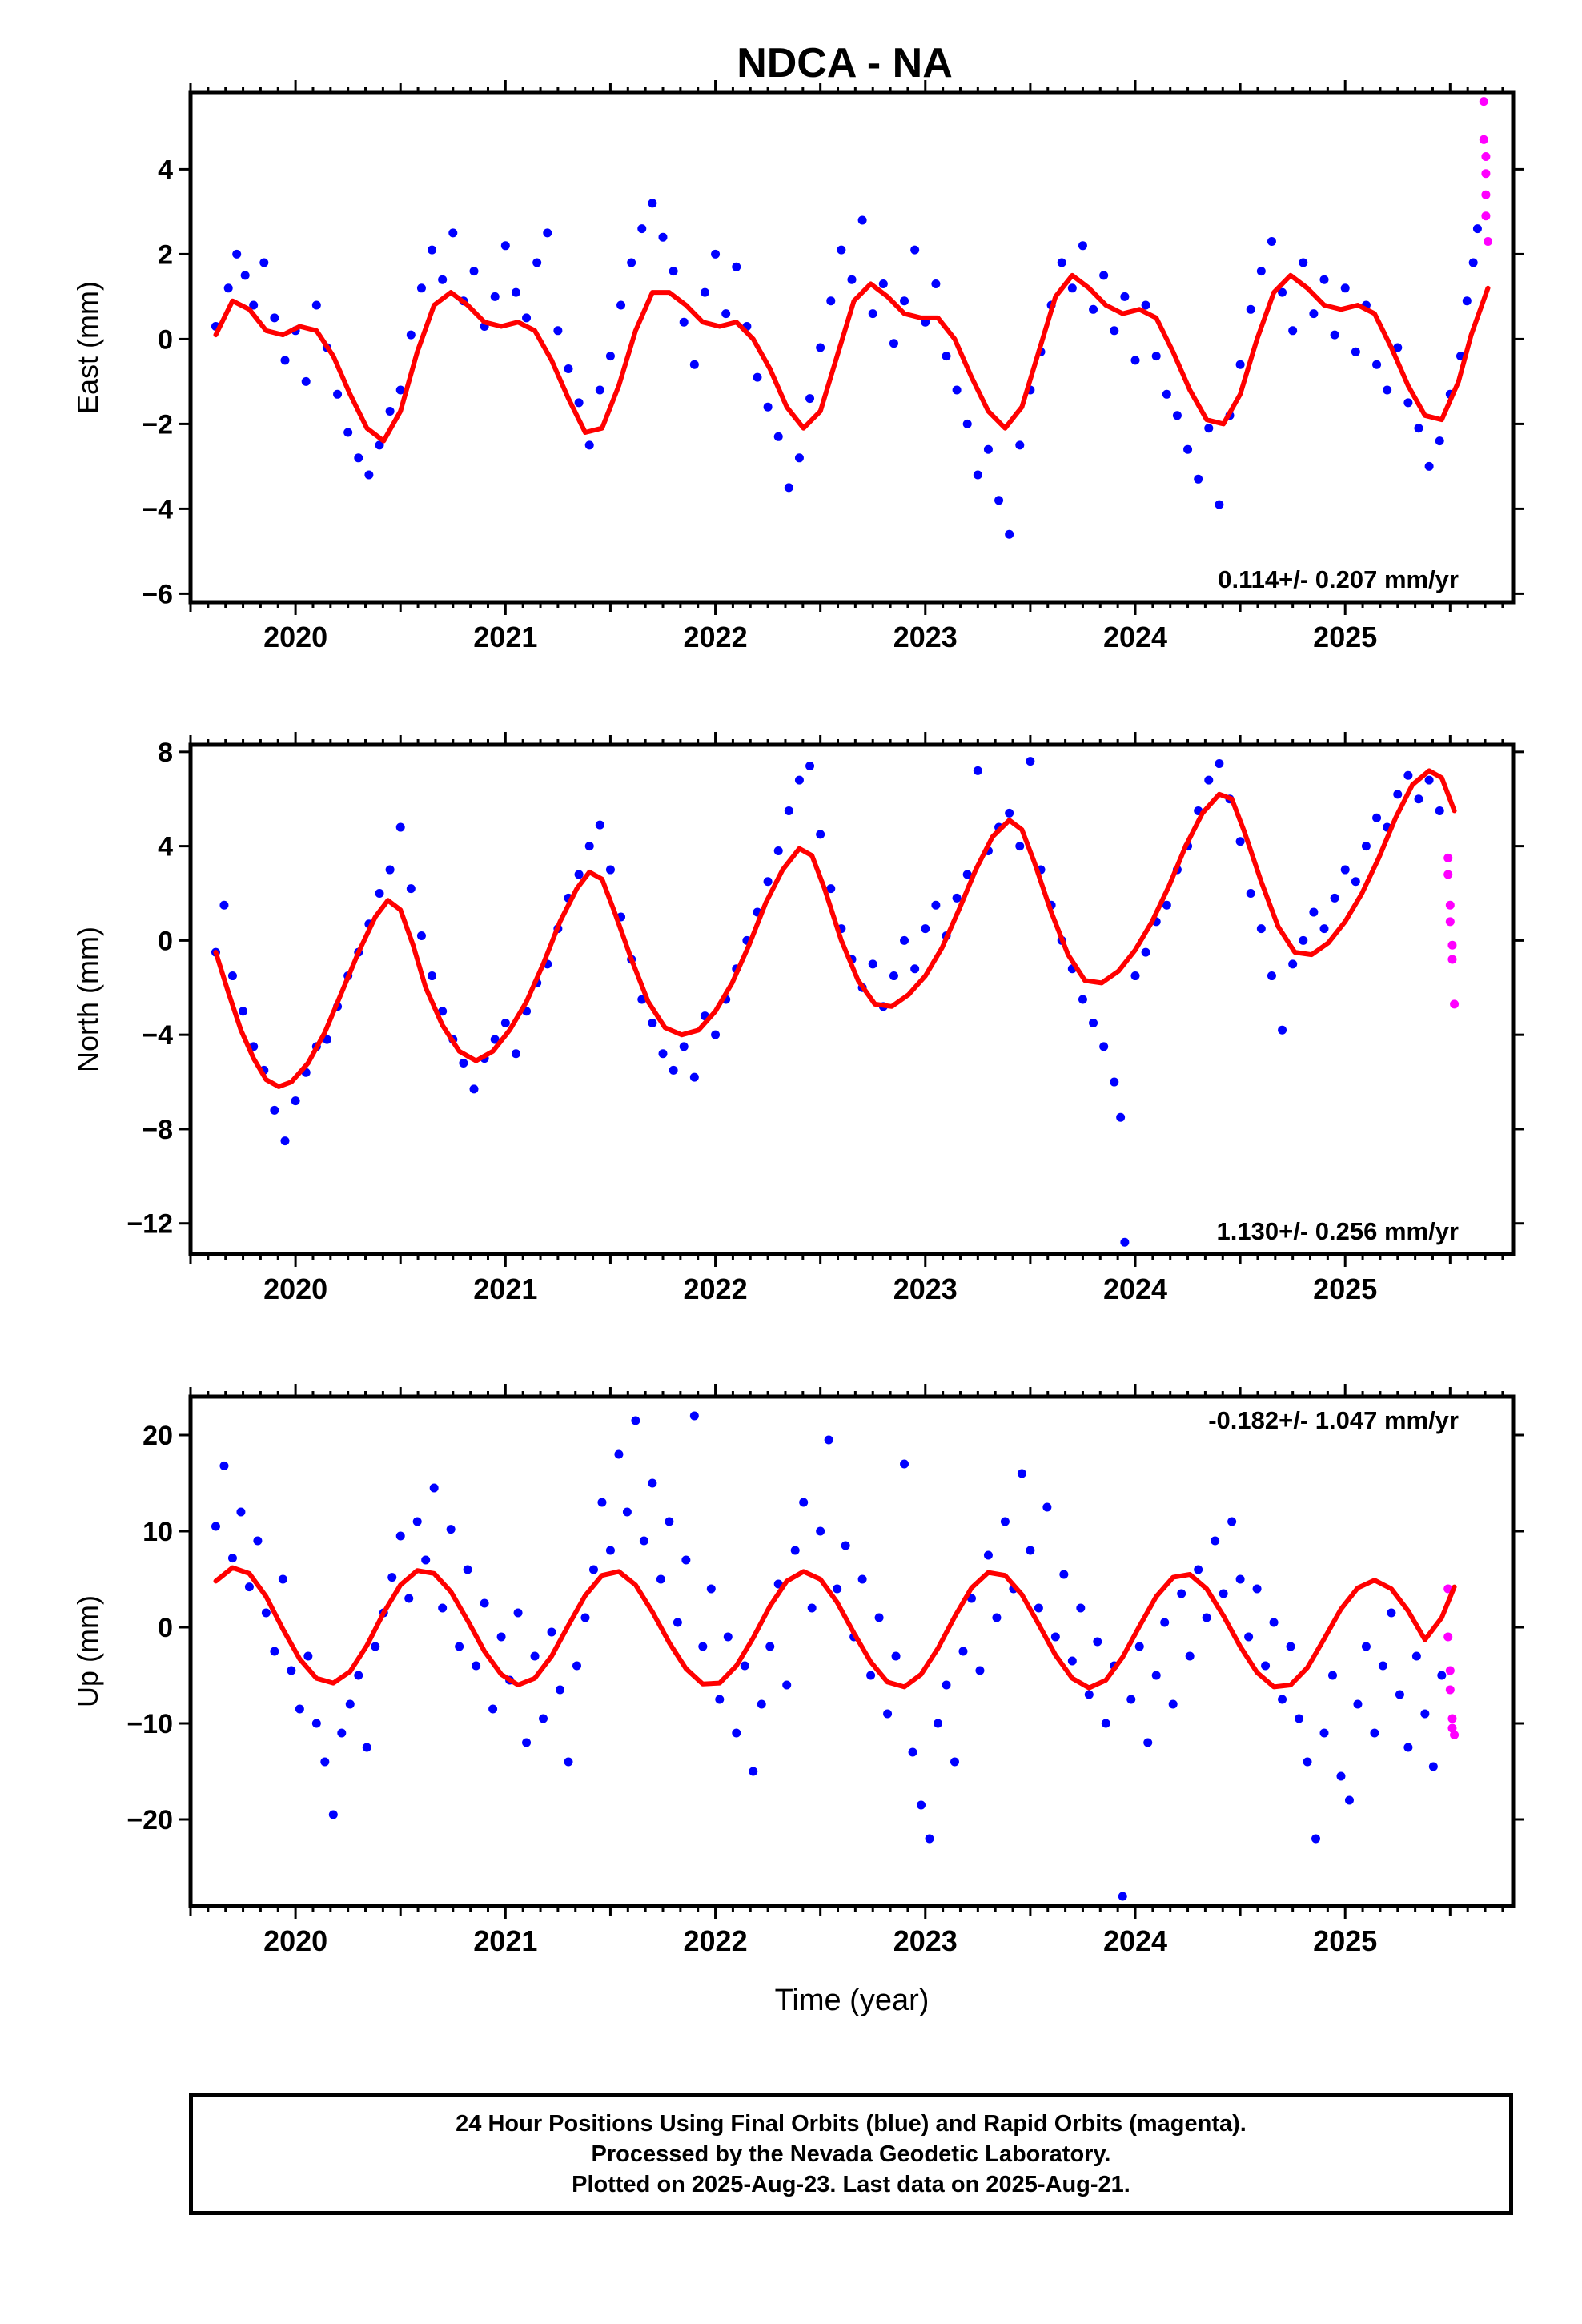 The height and width of the screenshot is (2324, 1582). Describe the element at coordinates (1338, 579) in the screenshot. I see `east-rate-label: 0.114+/- 0.207 mm/yr` at that location.